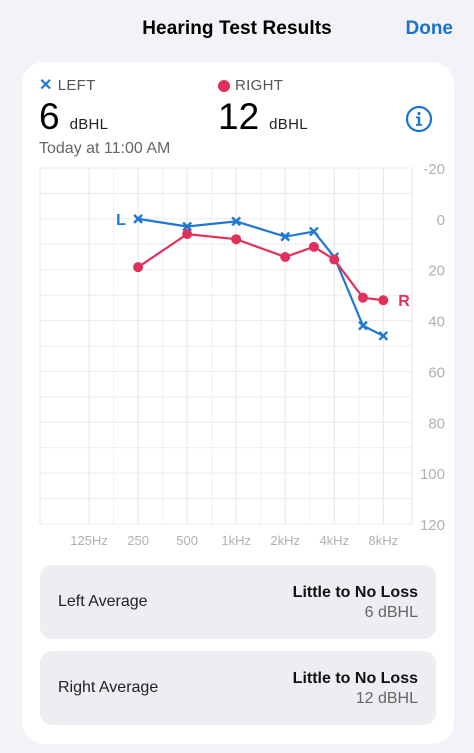 This screenshot has height=753, width=474. Describe the element at coordinates (391, 612) in the screenshot. I see `left-average-value: 6 dBHL` at that location.